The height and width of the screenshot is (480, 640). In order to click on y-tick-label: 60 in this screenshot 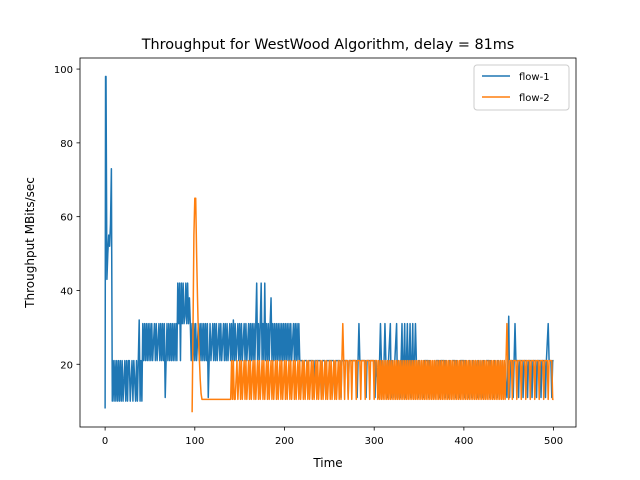, I will do `click(66, 218)`.